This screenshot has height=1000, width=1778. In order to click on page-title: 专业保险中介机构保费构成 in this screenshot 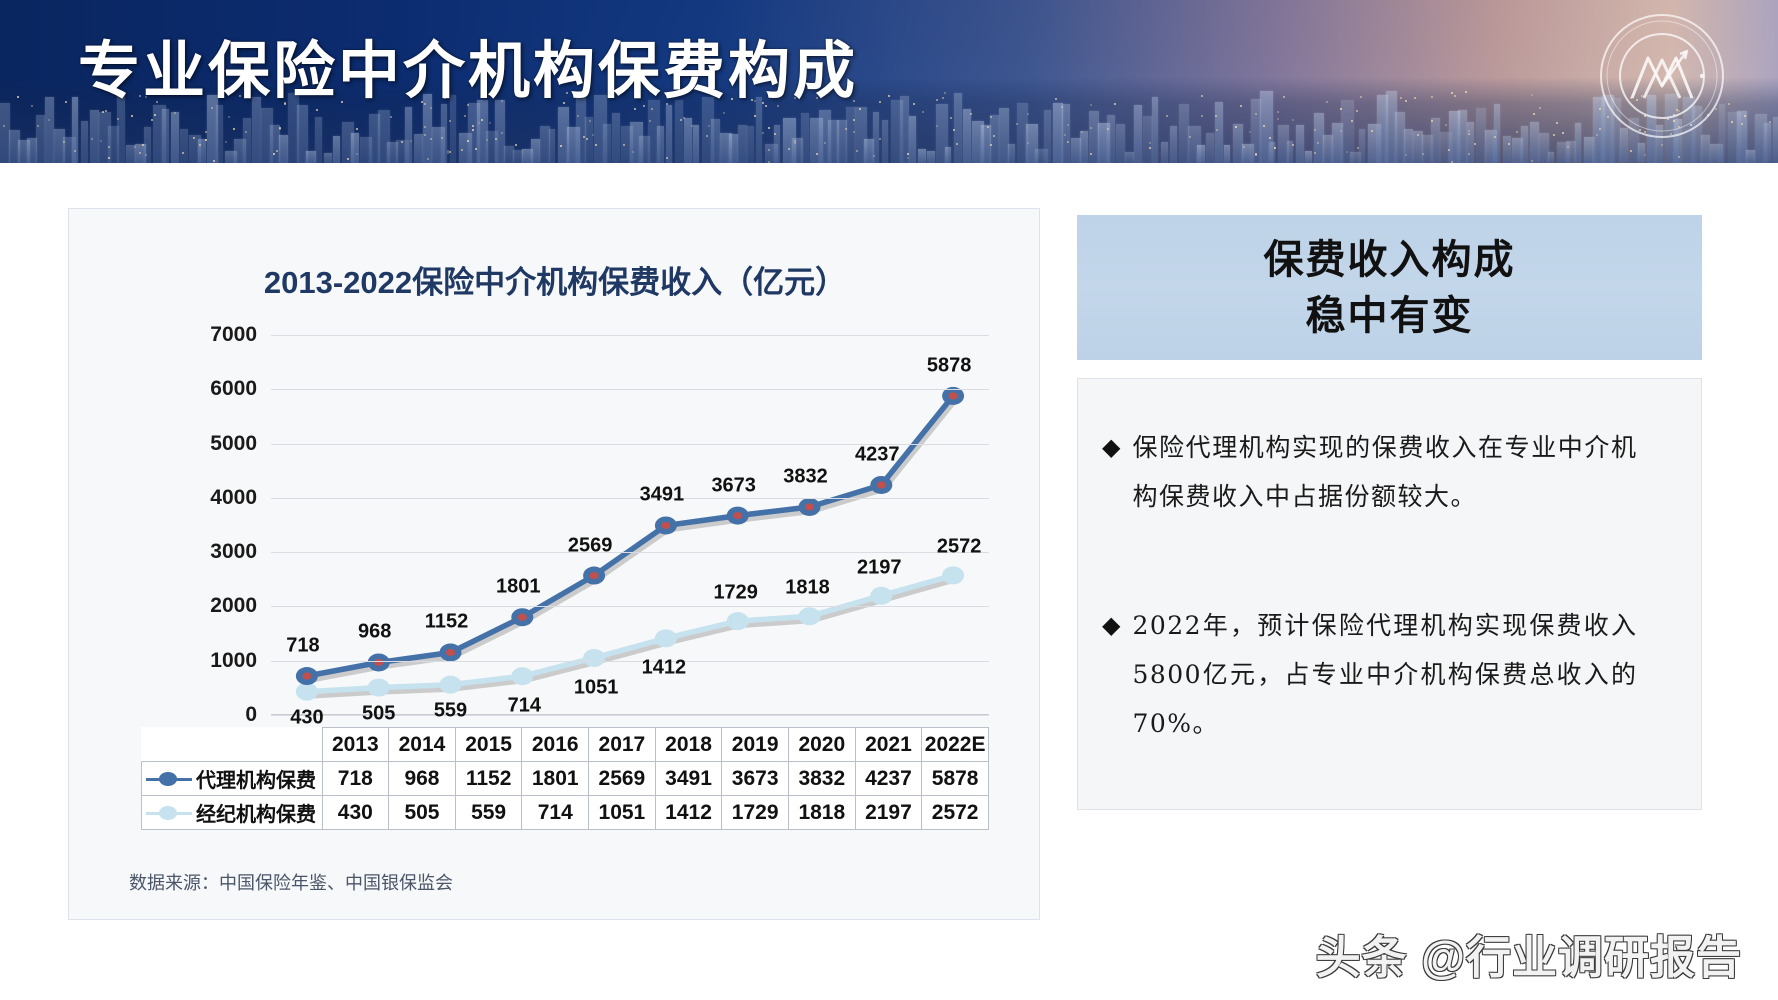, I will do `click(468, 71)`.